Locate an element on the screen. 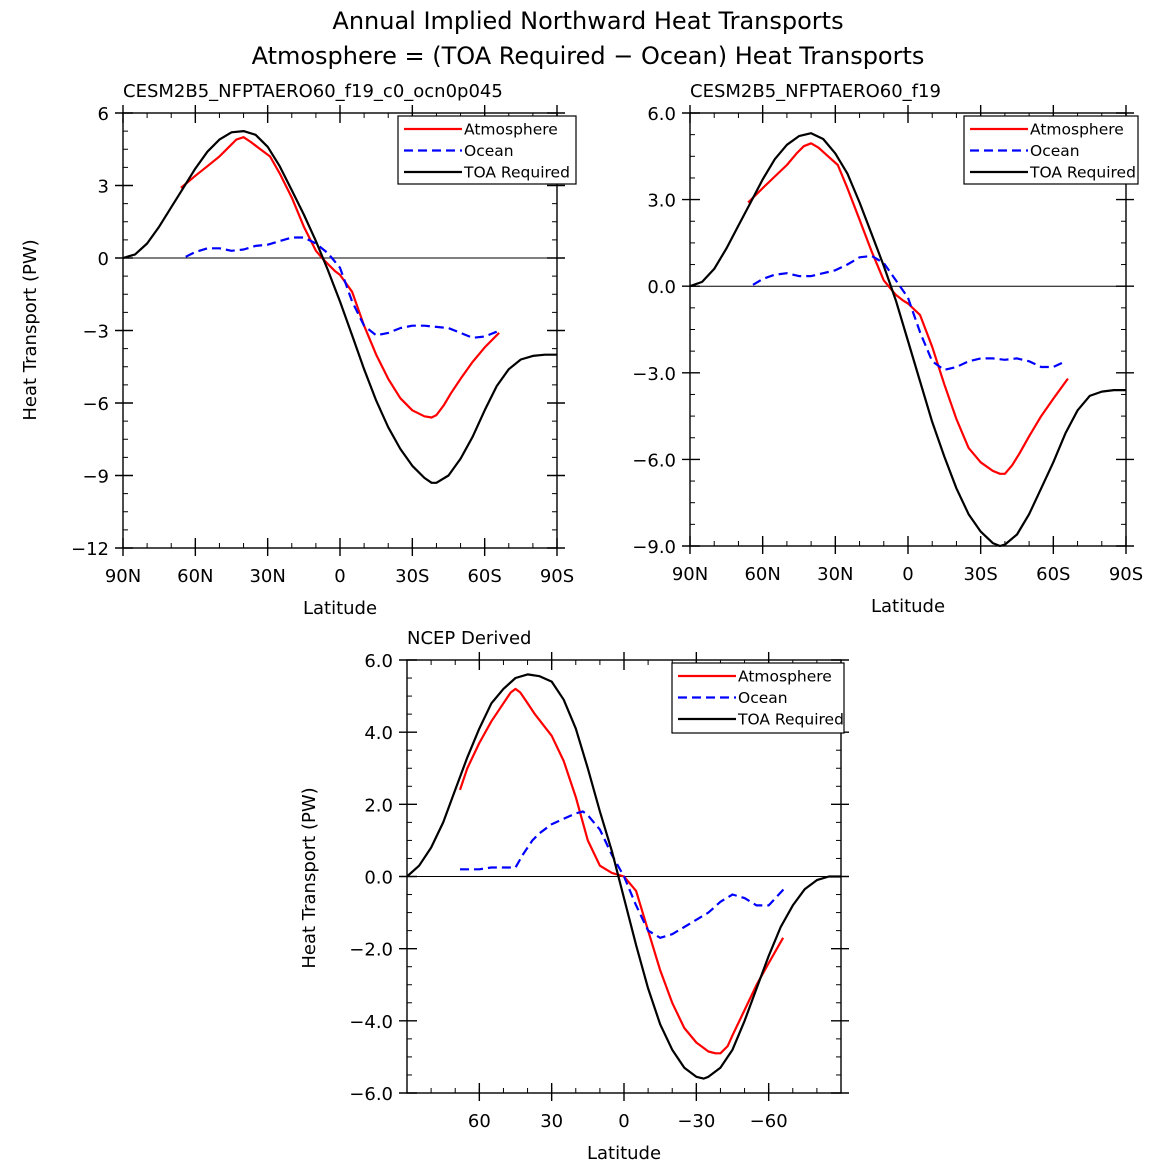 The width and height of the screenshot is (1175, 1173). x-tick-label: 30 is located at coordinates (551, 1121).